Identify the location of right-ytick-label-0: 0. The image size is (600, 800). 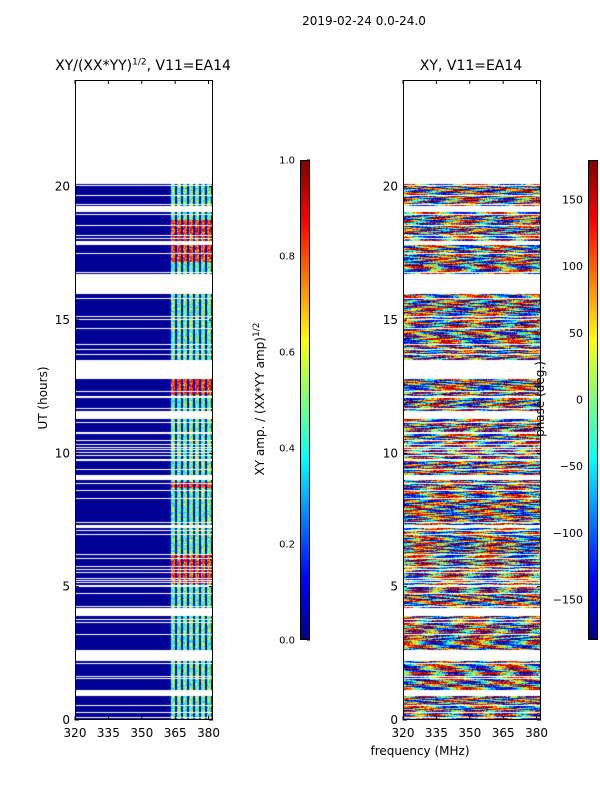
(394, 720).